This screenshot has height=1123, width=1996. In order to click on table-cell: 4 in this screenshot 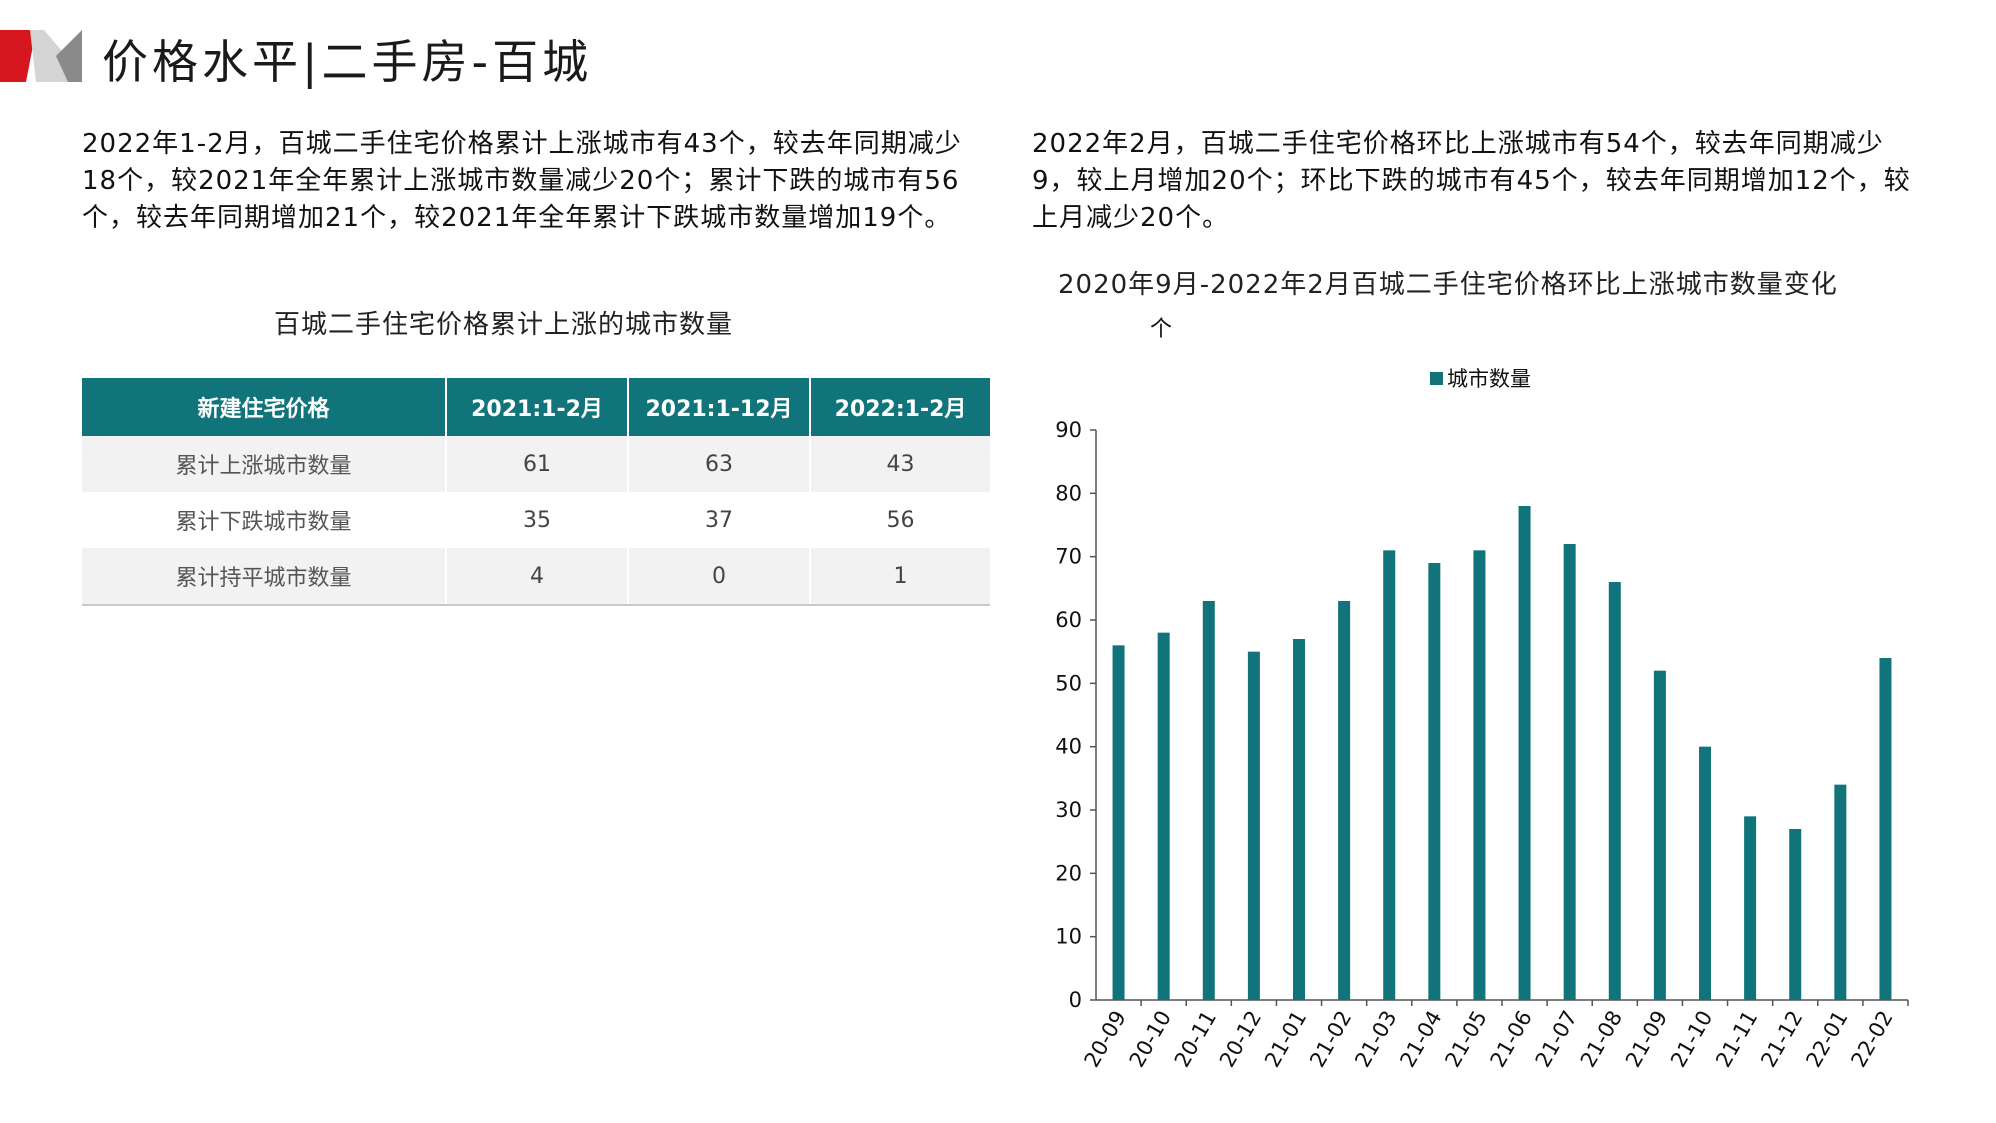, I will do `click(536, 577)`.